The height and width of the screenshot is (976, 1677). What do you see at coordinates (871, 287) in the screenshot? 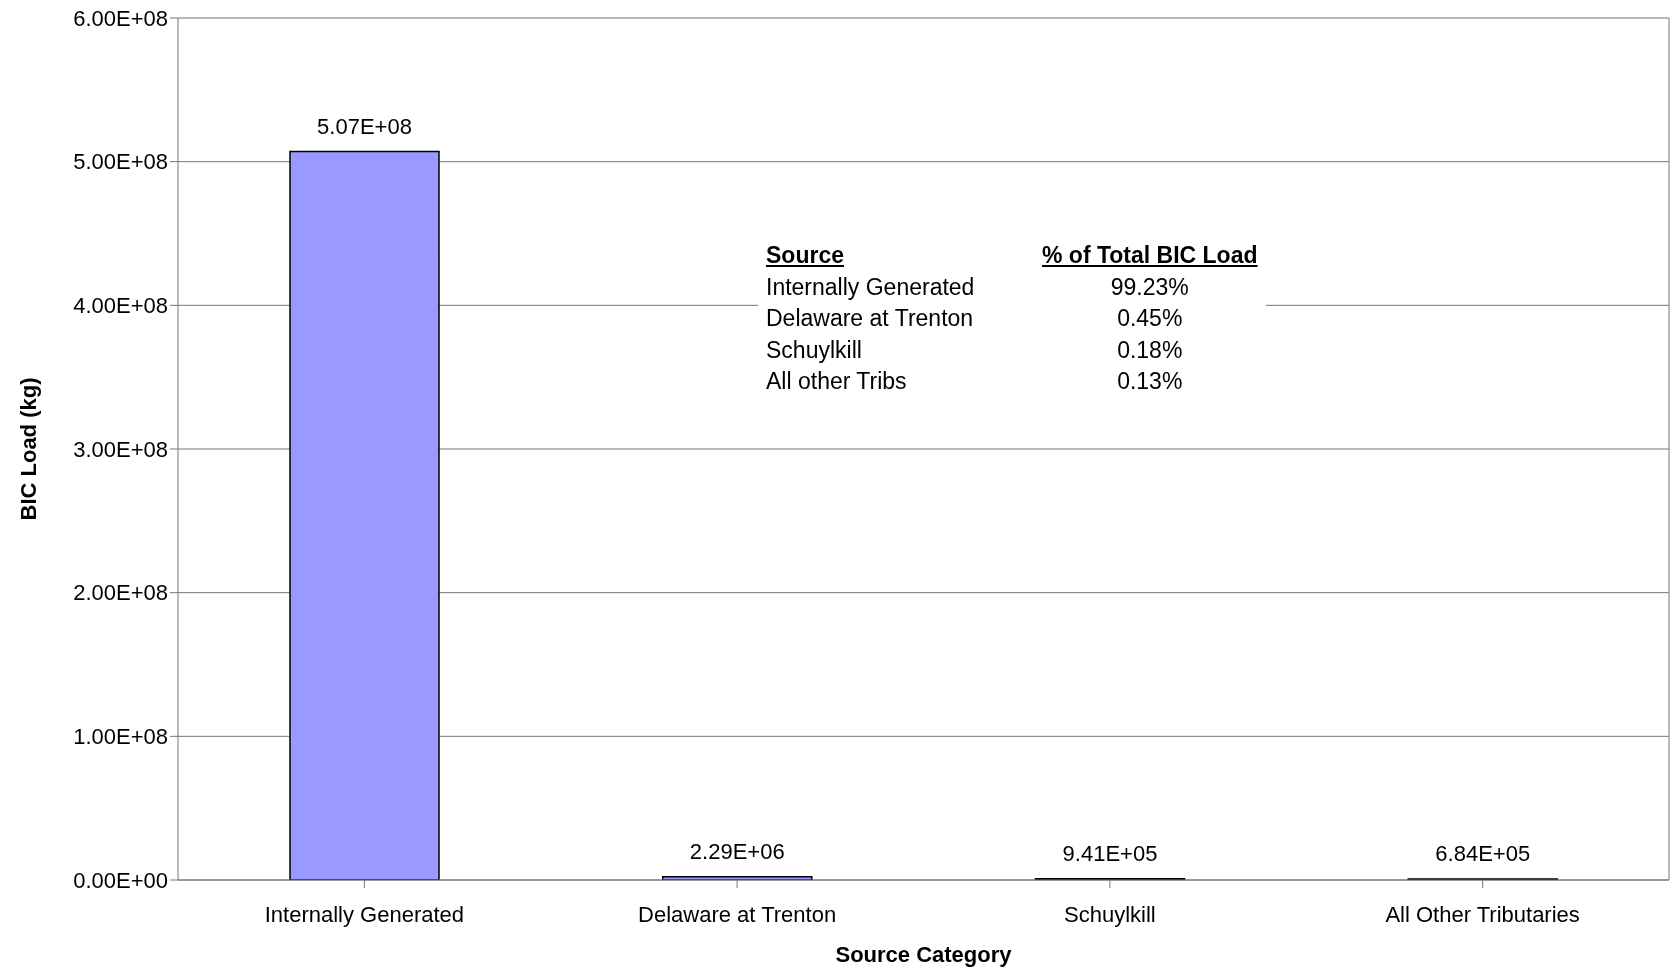
I see `annotation: Internally Generated` at bounding box center [871, 287].